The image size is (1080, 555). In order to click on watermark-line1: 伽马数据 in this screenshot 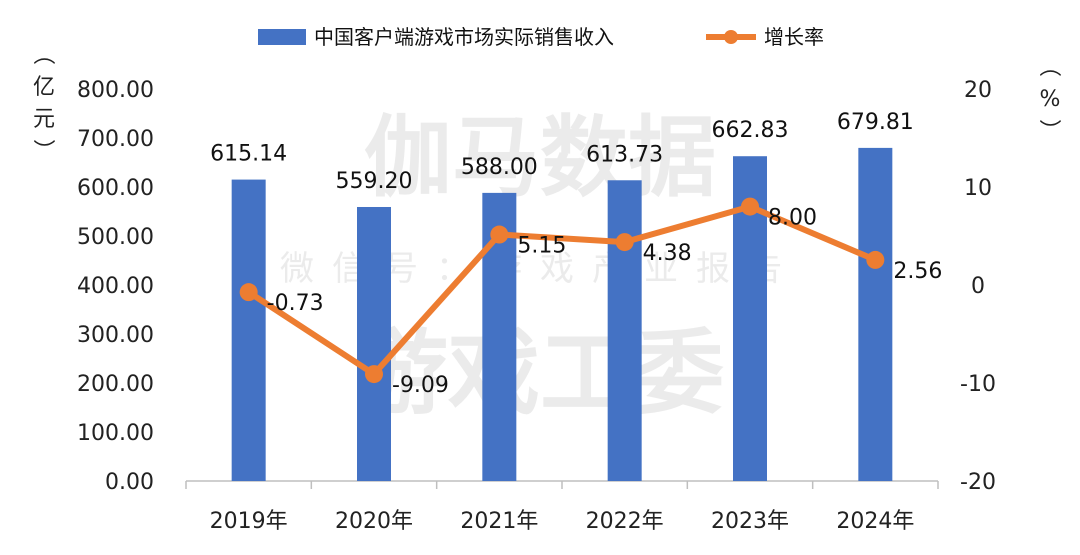, I will do `click(540, 157)`.